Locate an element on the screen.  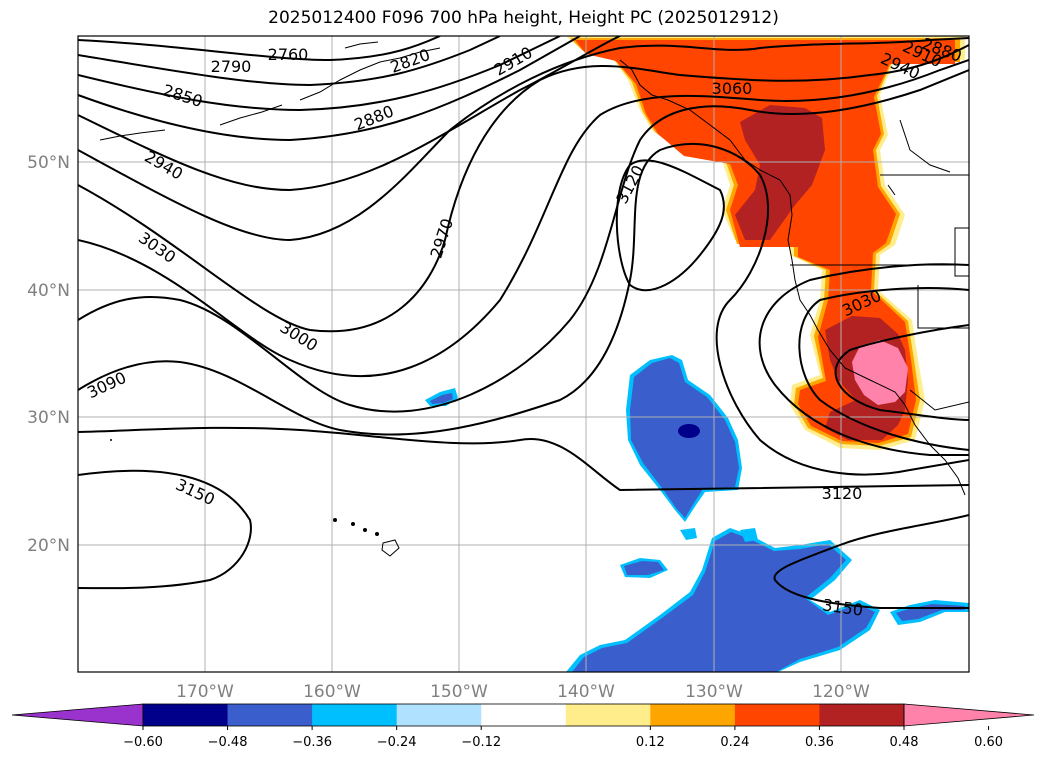
contour-label: 2940 is located at coordinates (163, 165).